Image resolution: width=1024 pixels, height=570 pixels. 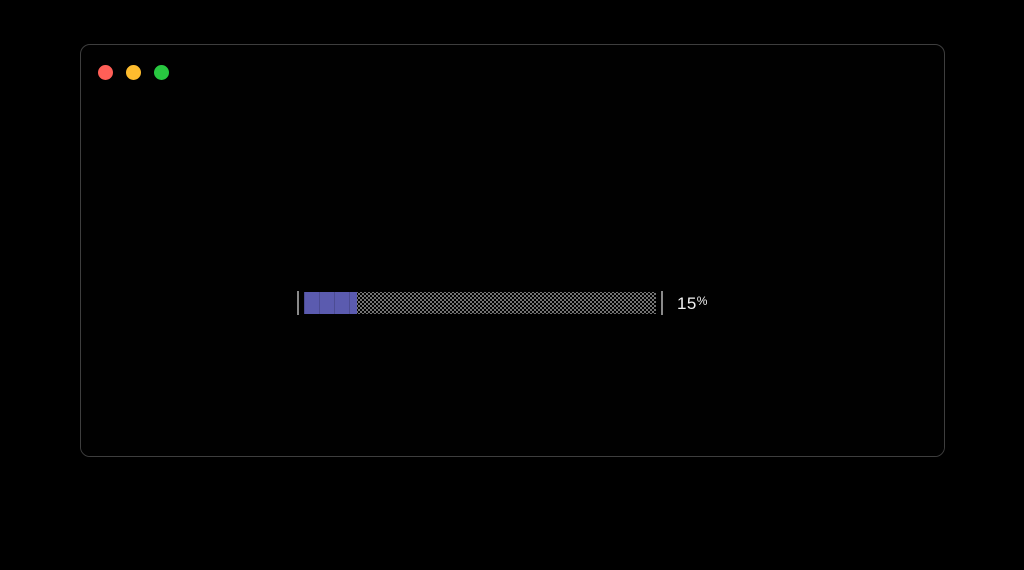 I want to click on progress-percent-value: 15, so click(x=687, y=303).